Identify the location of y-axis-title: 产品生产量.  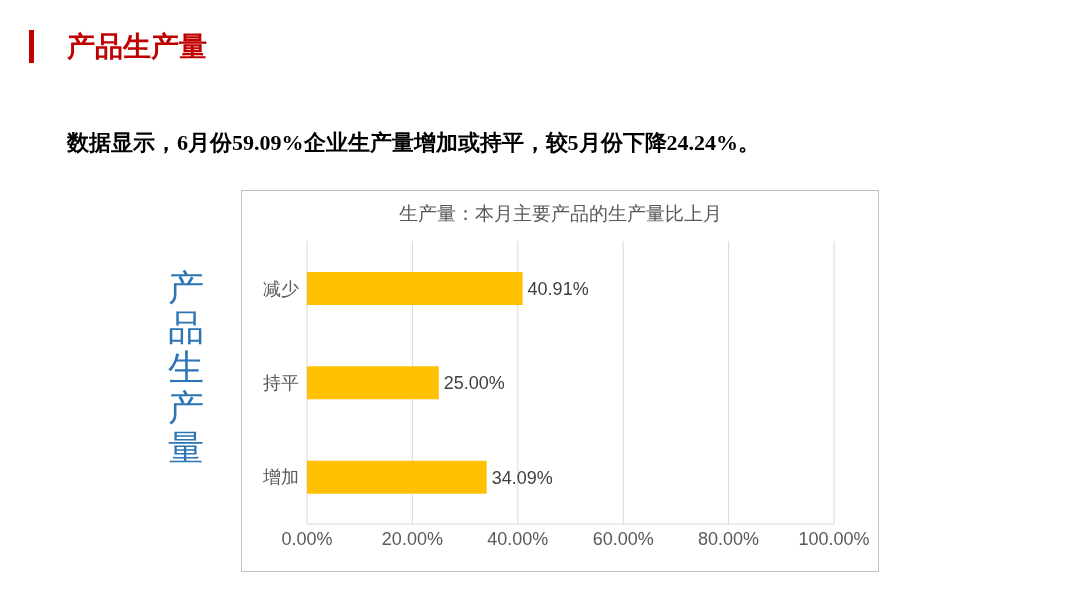
(186, 367).